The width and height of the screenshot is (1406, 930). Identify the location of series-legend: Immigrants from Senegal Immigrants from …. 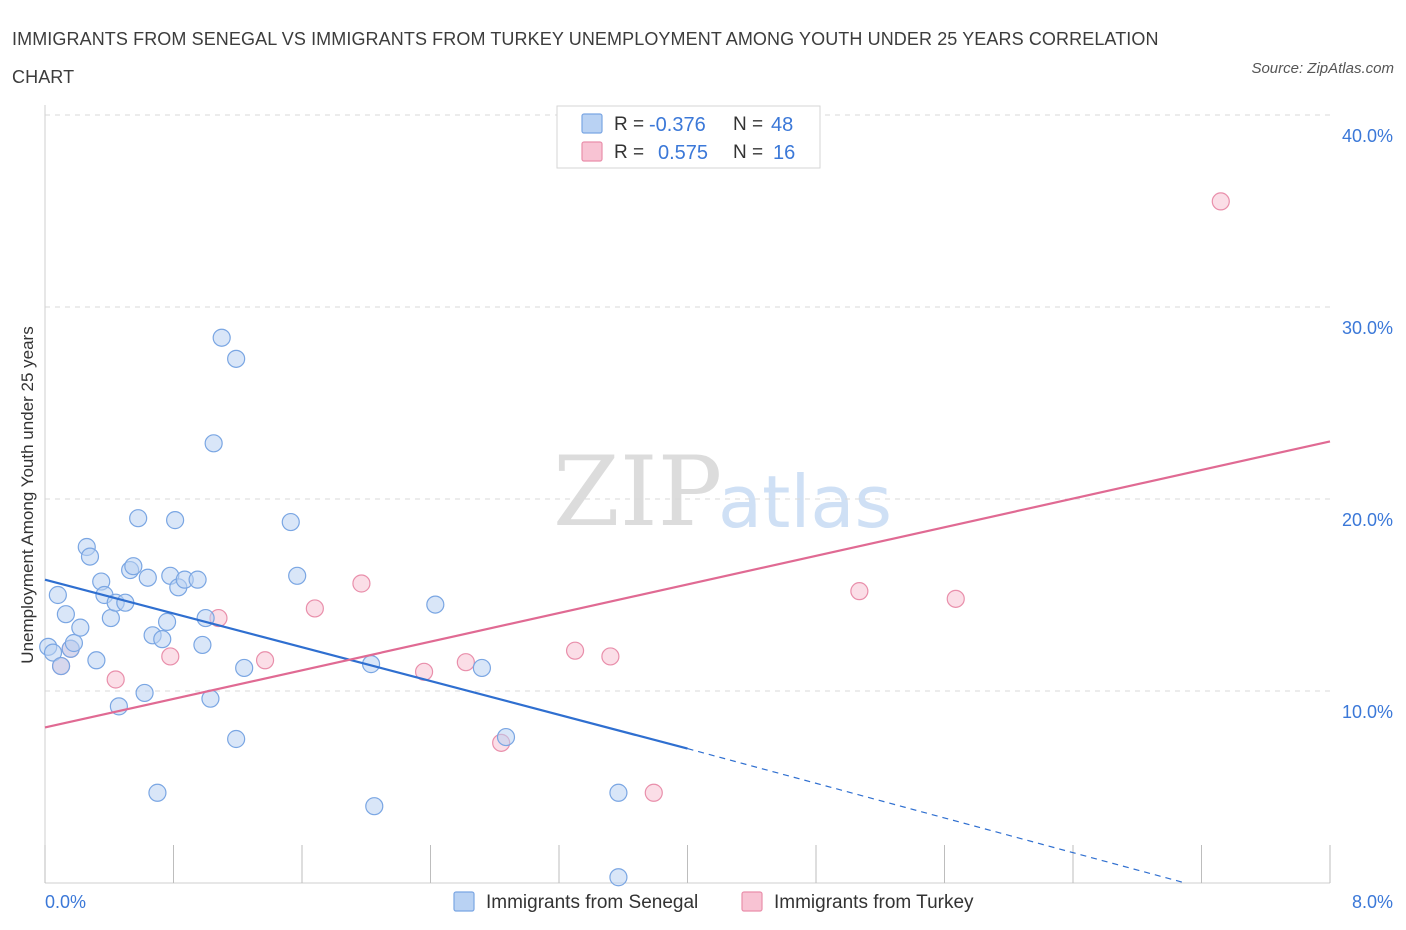
(713, 902).